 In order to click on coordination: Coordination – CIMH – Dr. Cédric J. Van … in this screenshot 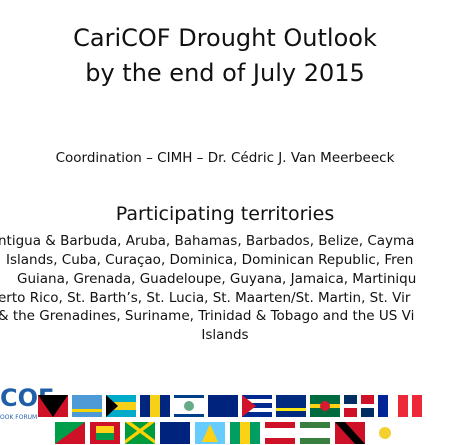, I will do `click(225, 158)`.